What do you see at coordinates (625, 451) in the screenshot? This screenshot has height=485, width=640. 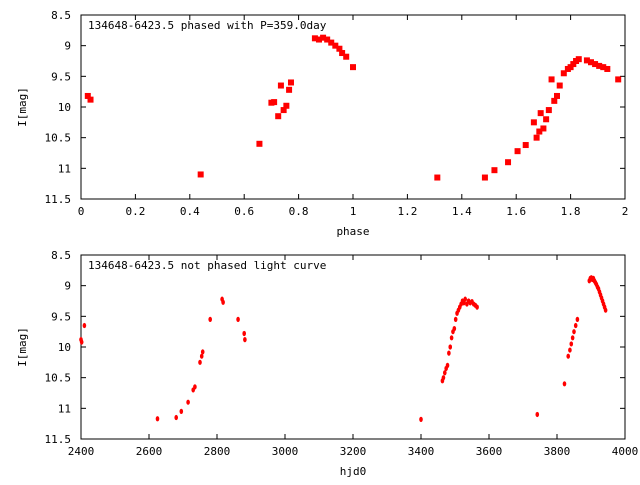 I see `x-tick-label: 4000` at bounding box center [625, 451].